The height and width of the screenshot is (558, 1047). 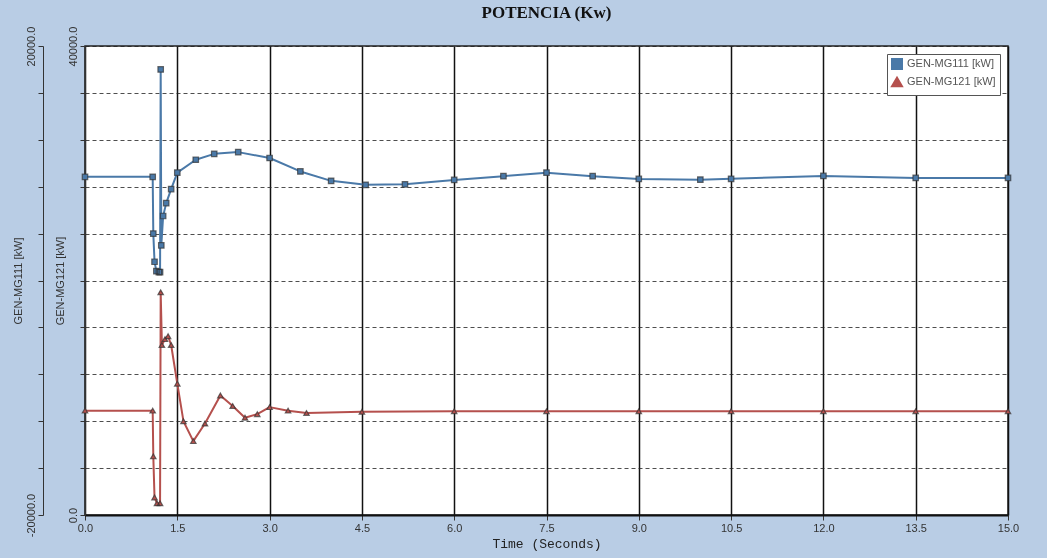 I want to click on x-tick-label: 12.0, so click(x=824, y=527).